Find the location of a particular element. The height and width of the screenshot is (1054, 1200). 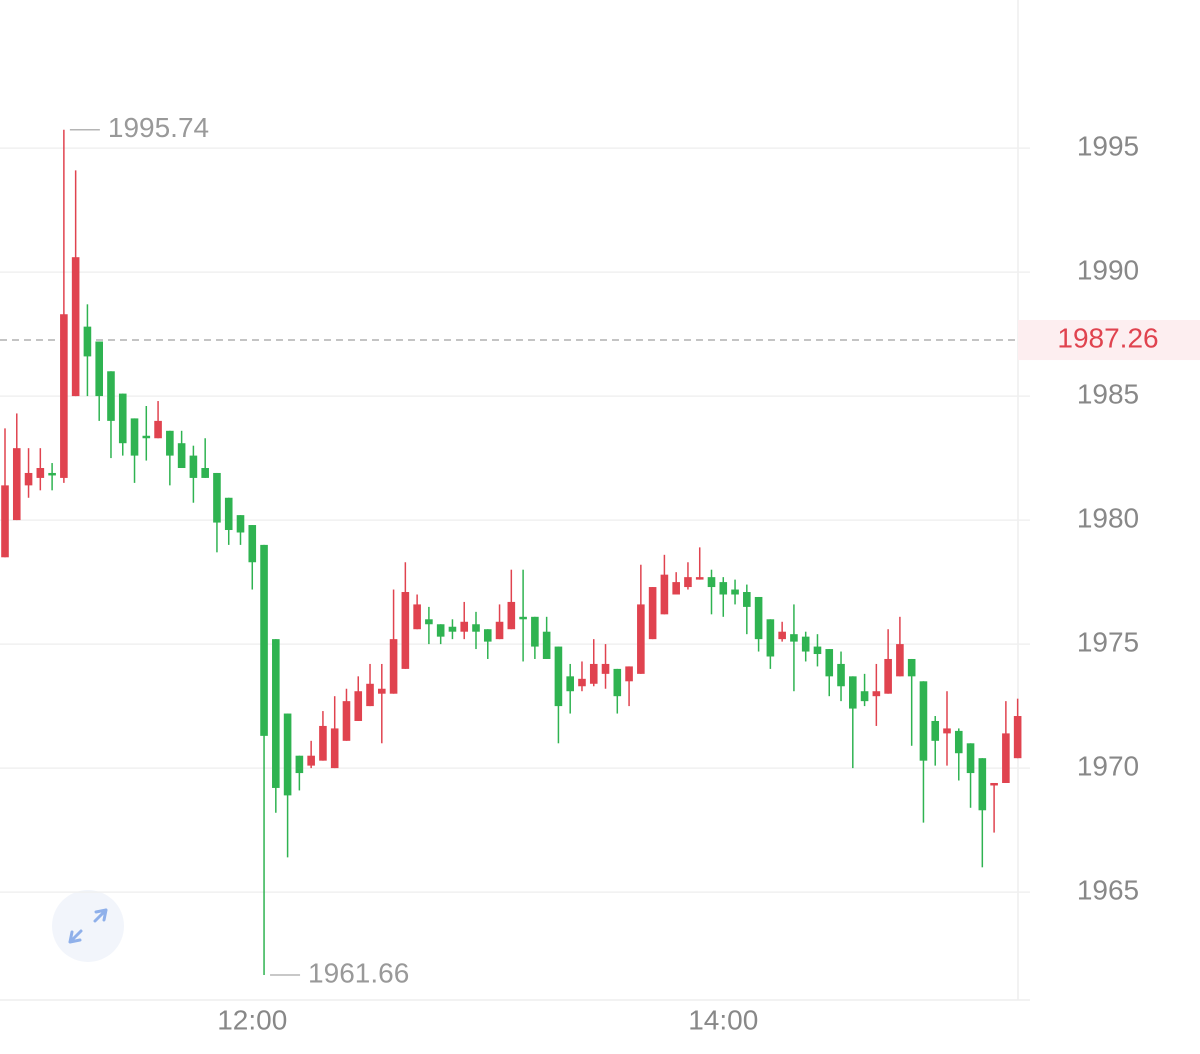

y-tick-label: 1965 is located at coordinates (1108, 890).